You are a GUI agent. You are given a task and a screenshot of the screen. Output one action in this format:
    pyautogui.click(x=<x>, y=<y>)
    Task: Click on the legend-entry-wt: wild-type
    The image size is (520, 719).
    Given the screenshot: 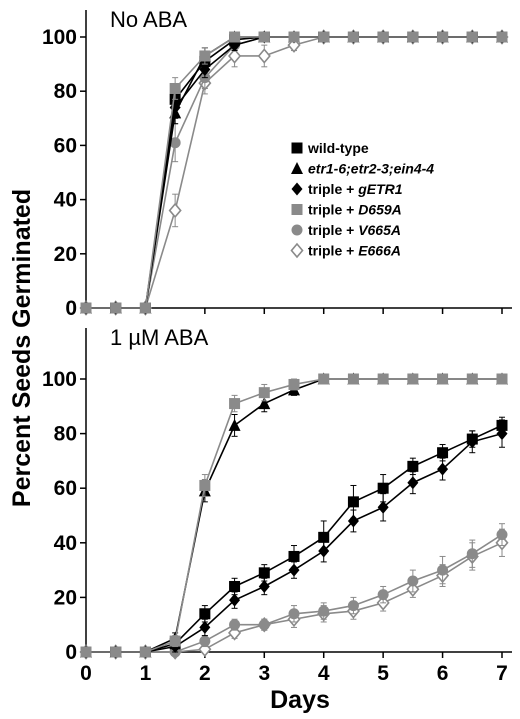 What is the action you would take?
    pyautogui.click(x=330, y=148)
    